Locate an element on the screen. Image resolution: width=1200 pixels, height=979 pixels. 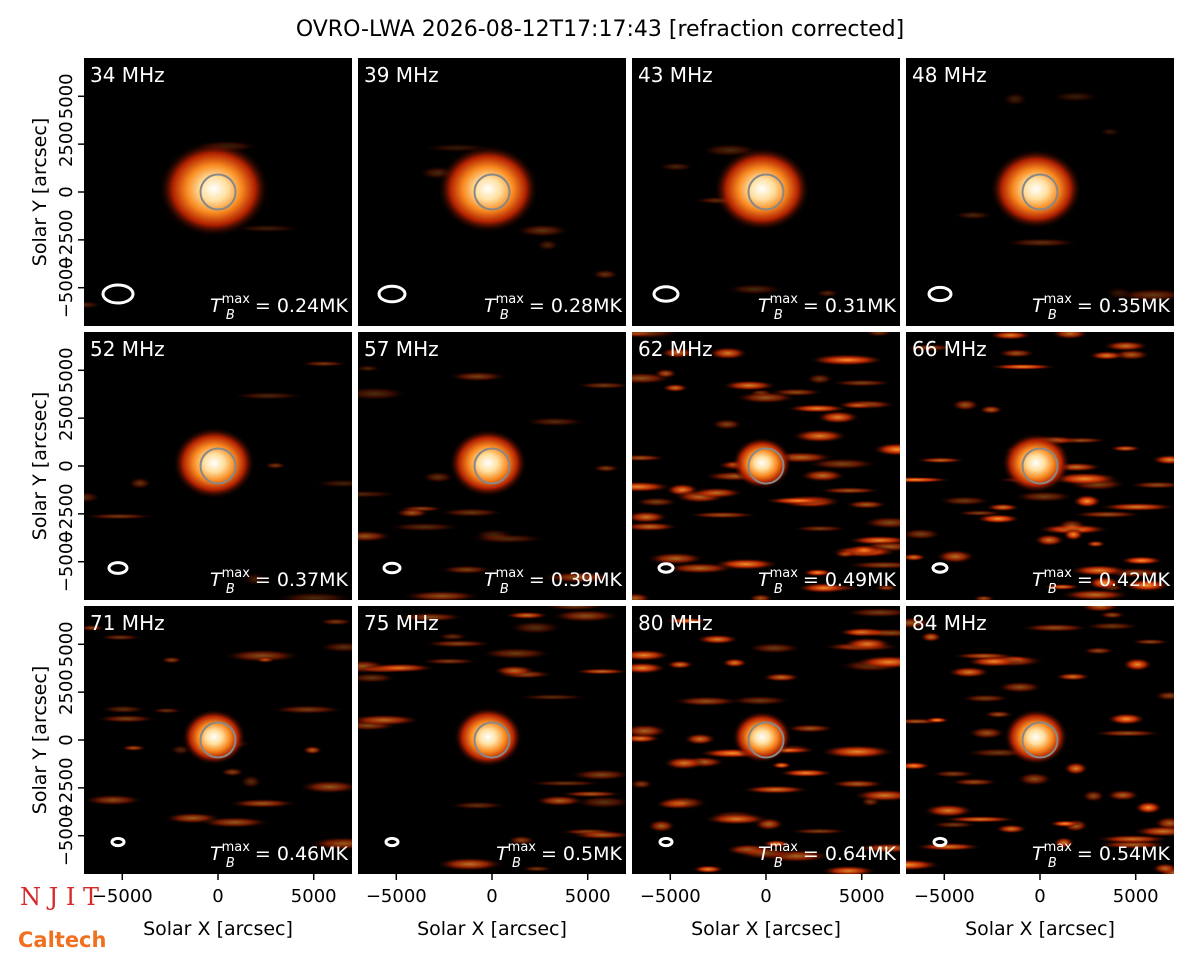
y-tick-label: 2500 is located at coordinates (66, 144).